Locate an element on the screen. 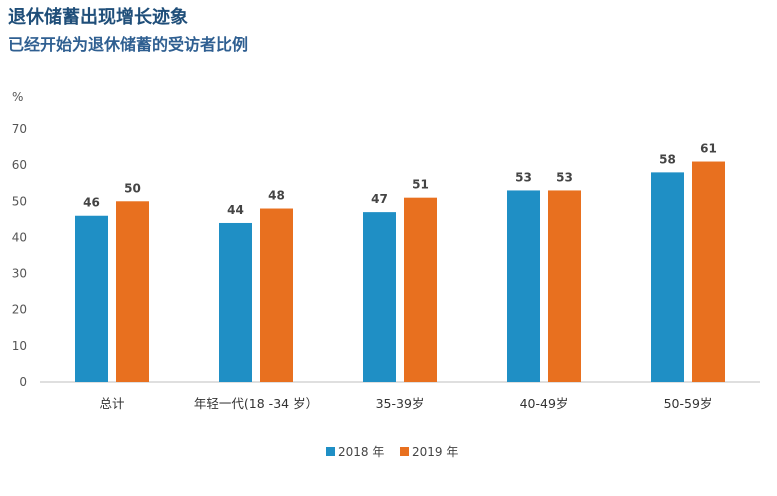 The width and height of the screenshot is (777, 496). legend-label: 2019 年 is located at coordinates (435, 452).